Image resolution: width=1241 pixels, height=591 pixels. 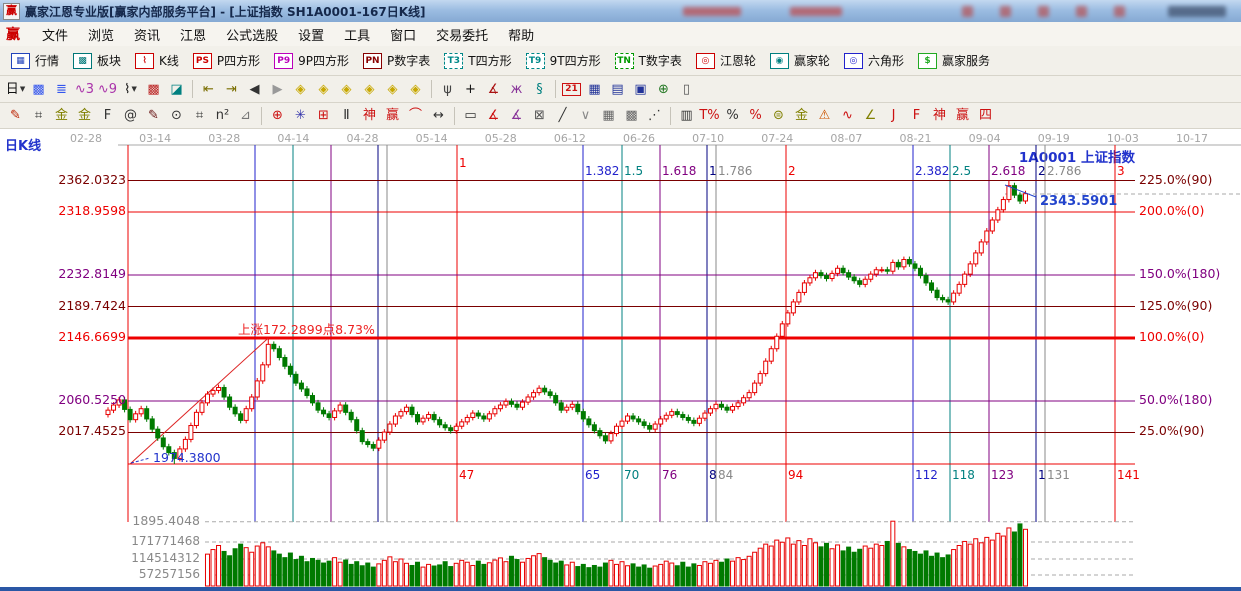 I want to click on toolbar-p-square: PS P四方形, so click(x=226, y=61).